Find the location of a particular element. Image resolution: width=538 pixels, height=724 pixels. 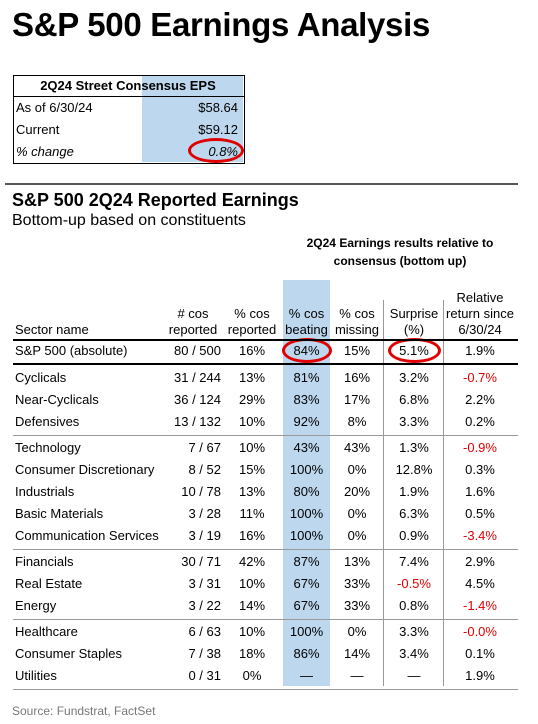

cell-value: 6.8% is located at coordinates (414, 399).